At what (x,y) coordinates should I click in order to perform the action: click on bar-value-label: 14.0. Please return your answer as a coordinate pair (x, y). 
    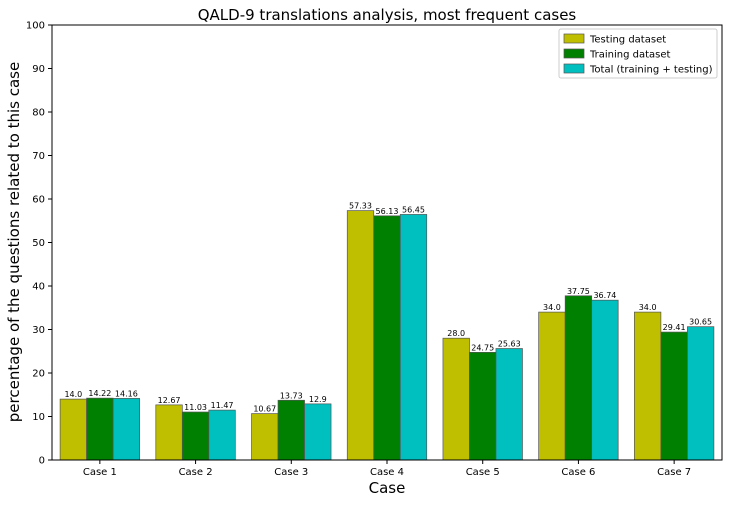
    Looking at the image, I should click on (73, 394).